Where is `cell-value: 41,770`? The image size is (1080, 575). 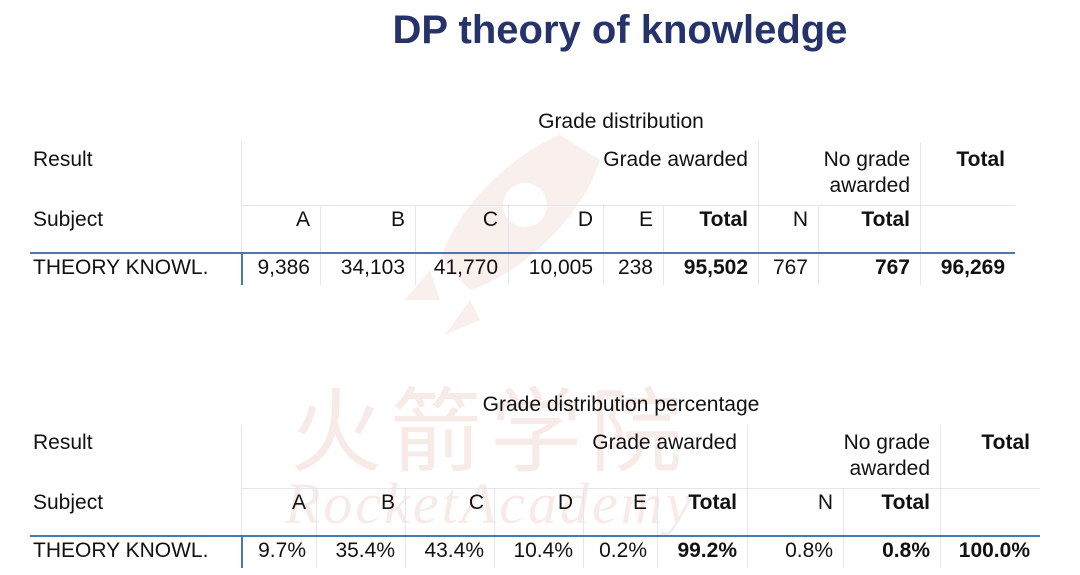
cell-value: 41,770 is located at coordinates (465, 267).